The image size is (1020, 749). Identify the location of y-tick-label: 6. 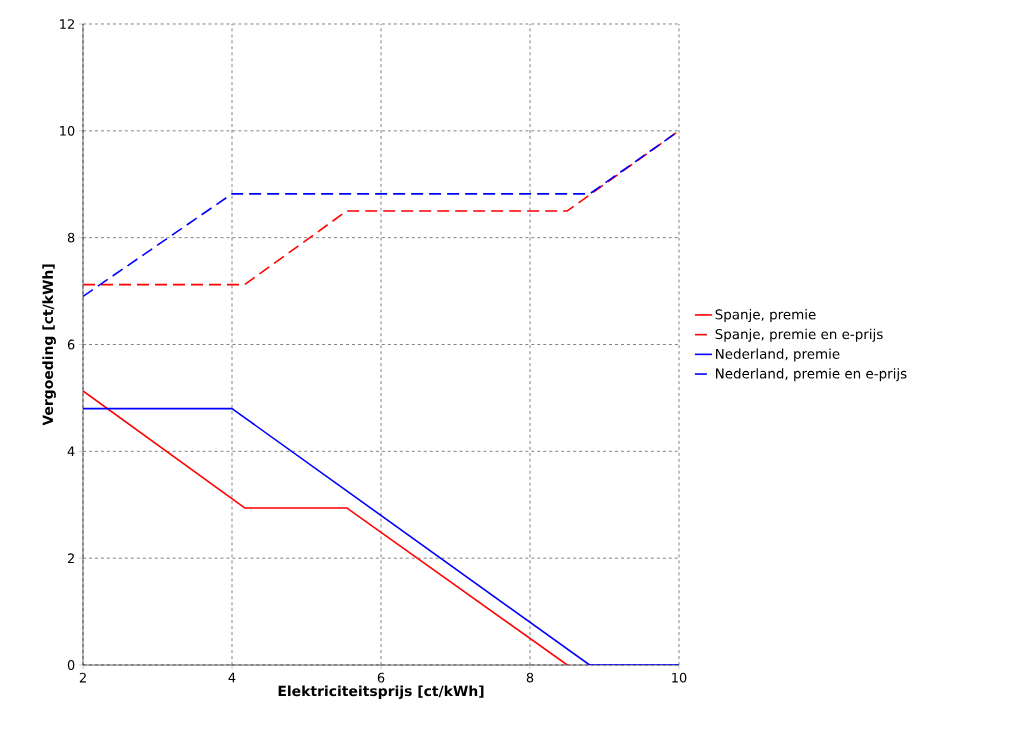
(71, 344).